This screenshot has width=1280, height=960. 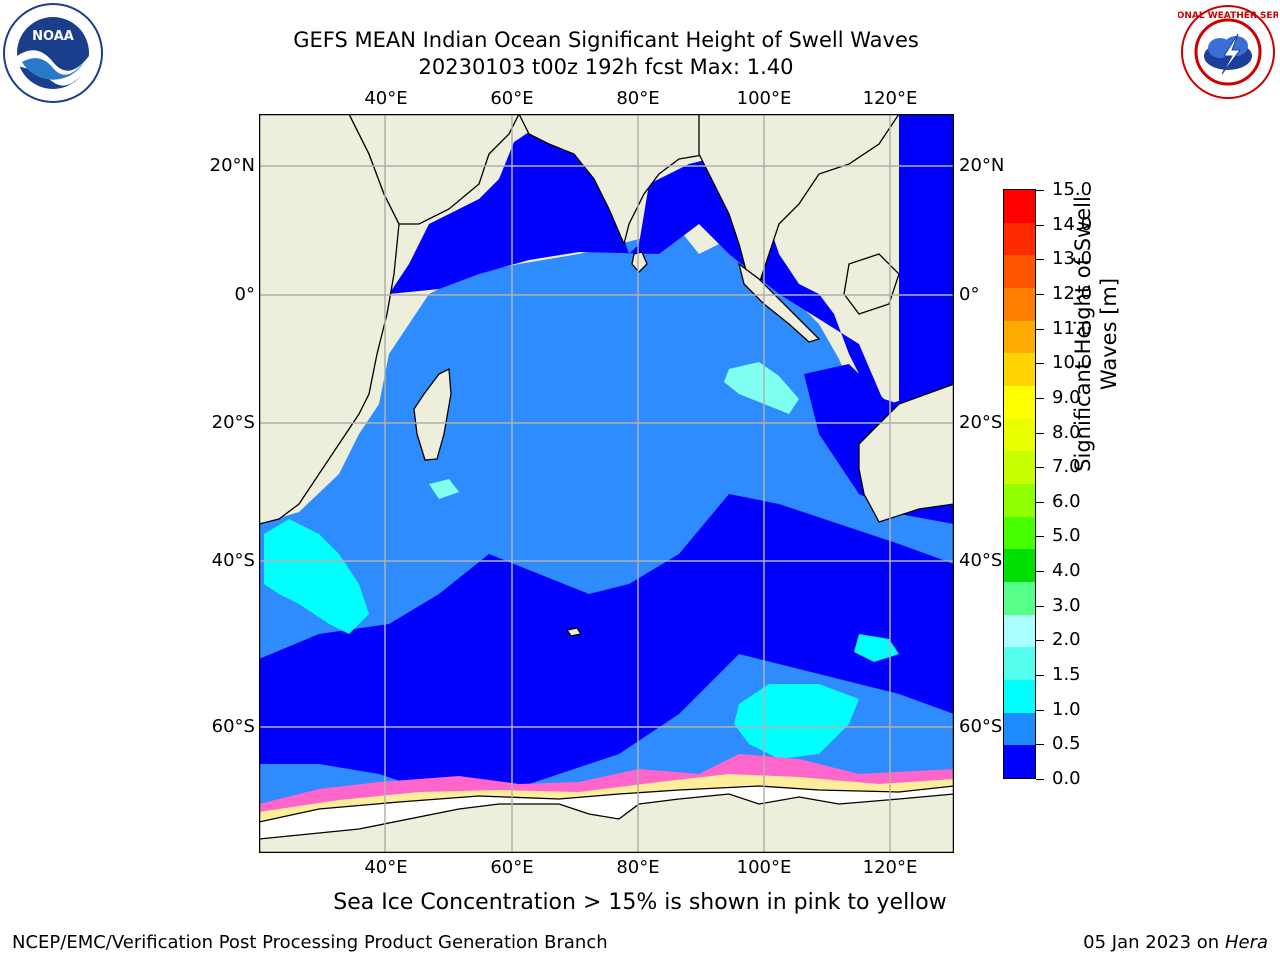 I want to click on lon-label-bottom-80e: 80°E, so click(x=638, y=867).